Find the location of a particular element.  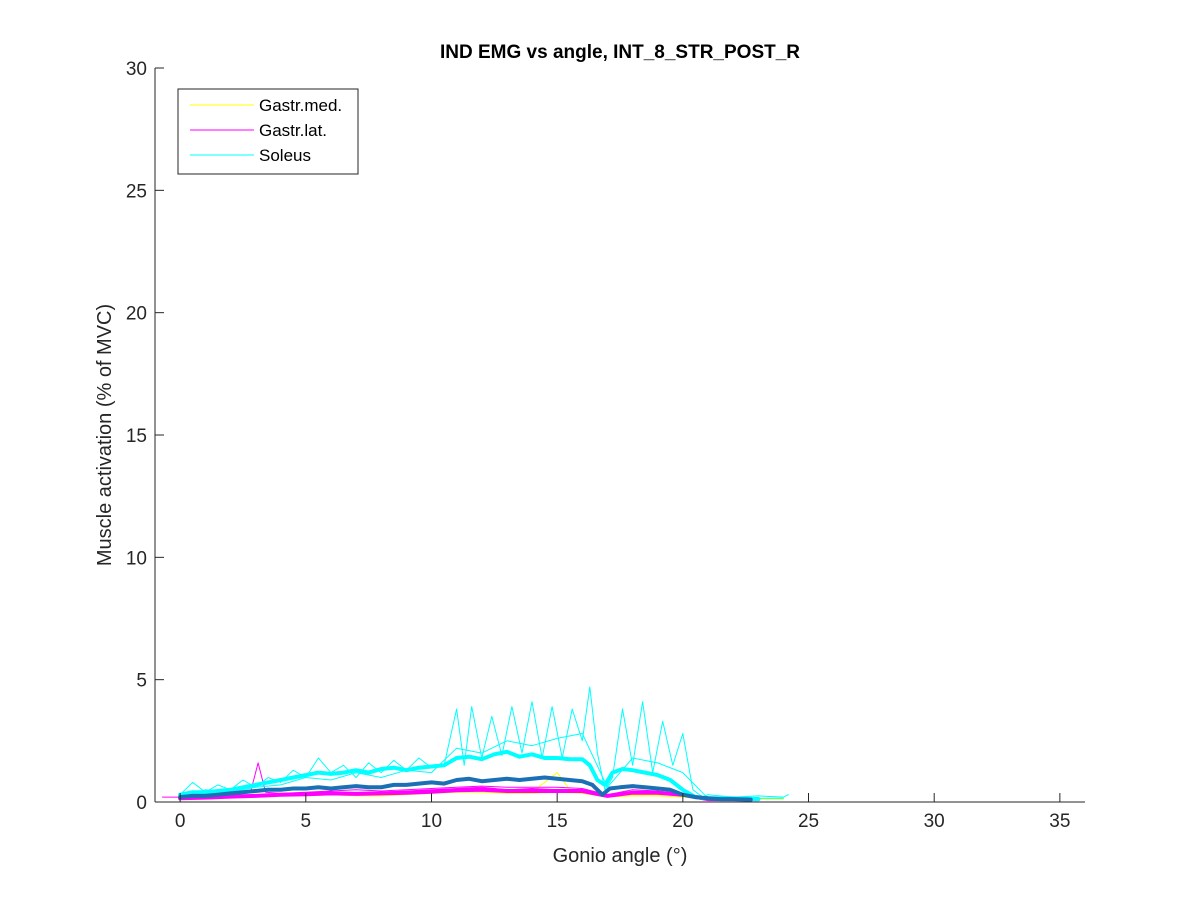

x-tick-label: 15 is located at coordinates (557, 821).